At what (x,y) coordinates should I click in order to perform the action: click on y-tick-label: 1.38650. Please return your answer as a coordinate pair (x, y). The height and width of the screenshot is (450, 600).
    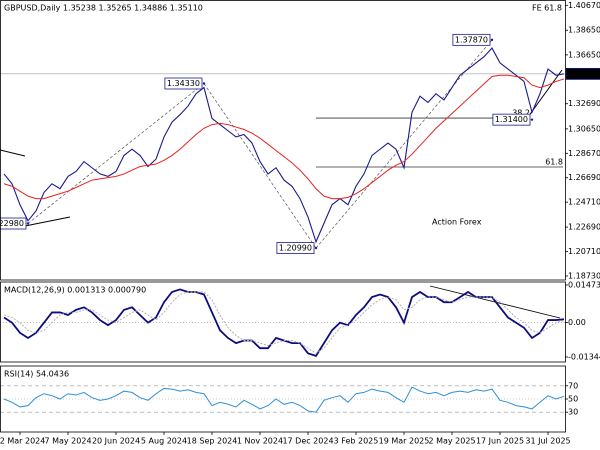
    Looking at the image, I should click on (584, 30).